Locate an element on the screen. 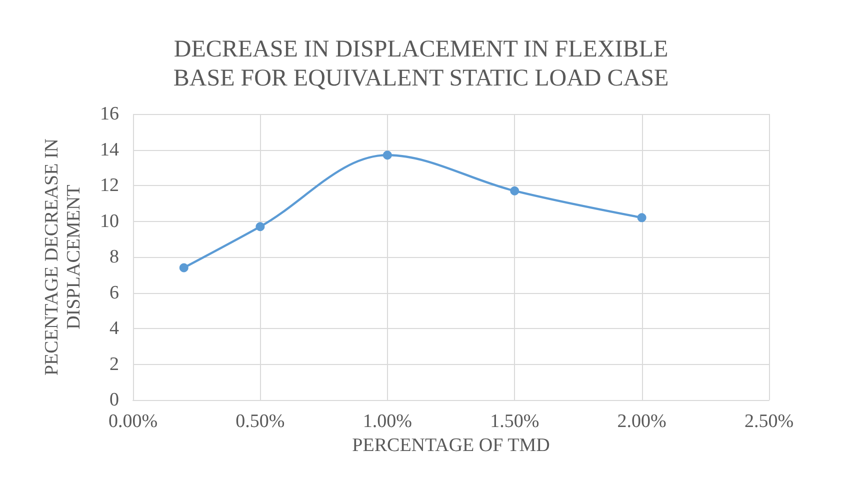  y-axis-title: PECENTAGE DECREASE IN DISPLACEMENT is located at coordinates (63, 257).